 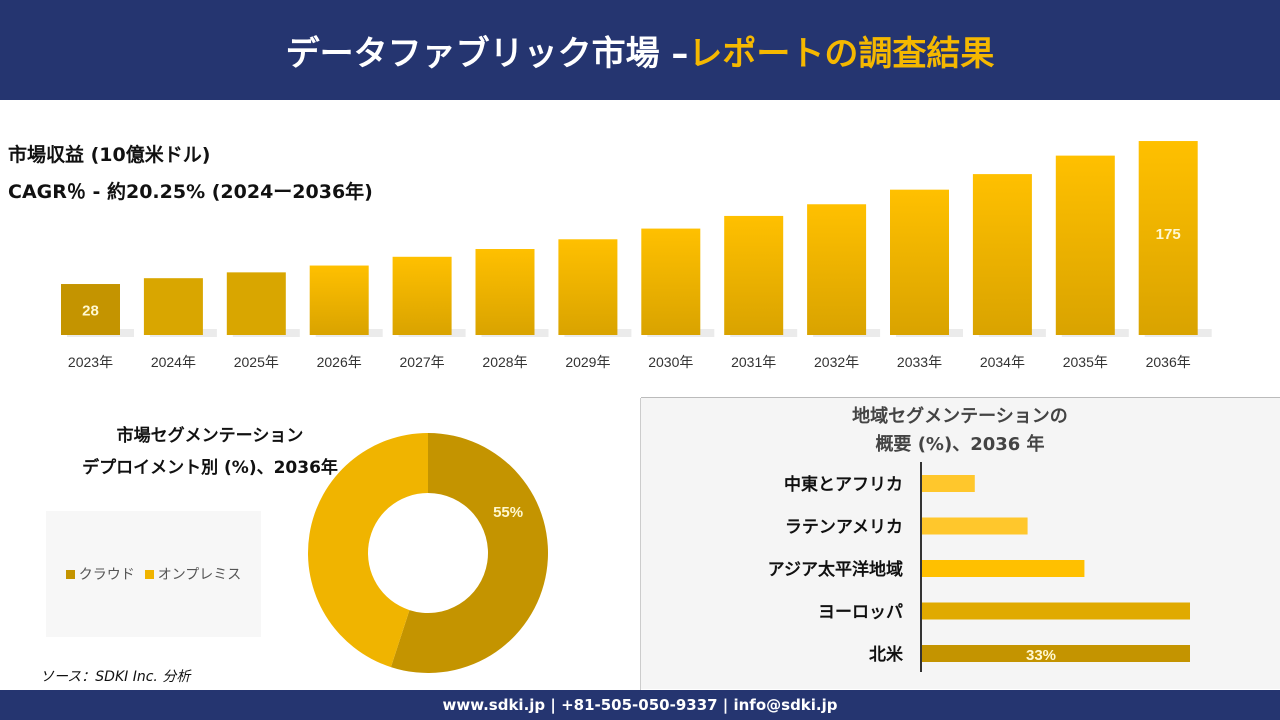 What do you see at coordinates (106, 575) in the screenshot?
I see `legend-label: クラウド` at bounding box center [106, 575].